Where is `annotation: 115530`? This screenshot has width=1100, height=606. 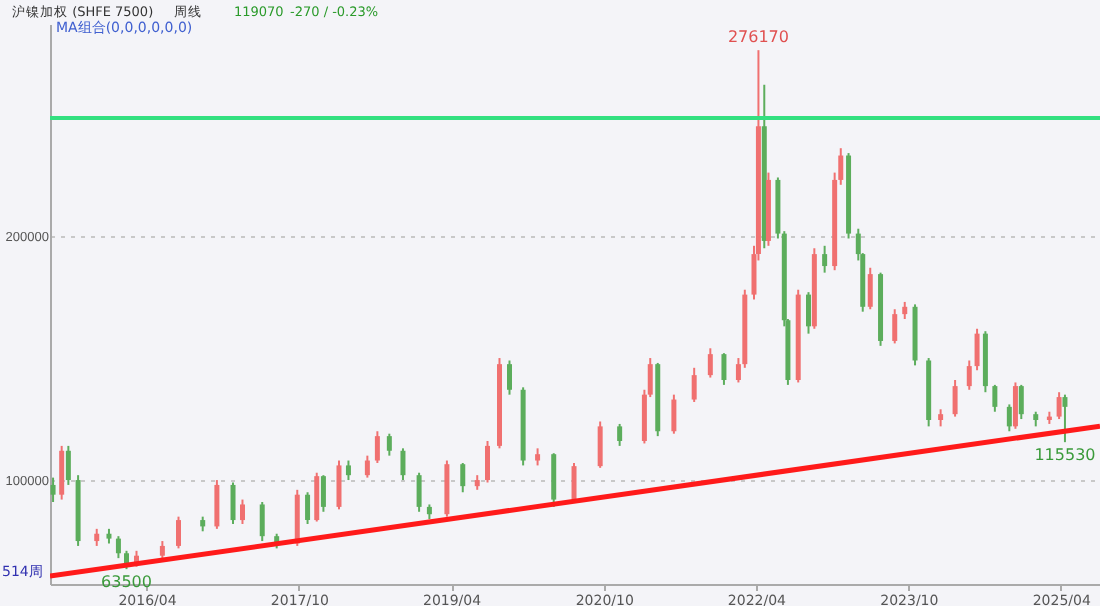
annotation: 115530 is located at coordinates (1065, 455).